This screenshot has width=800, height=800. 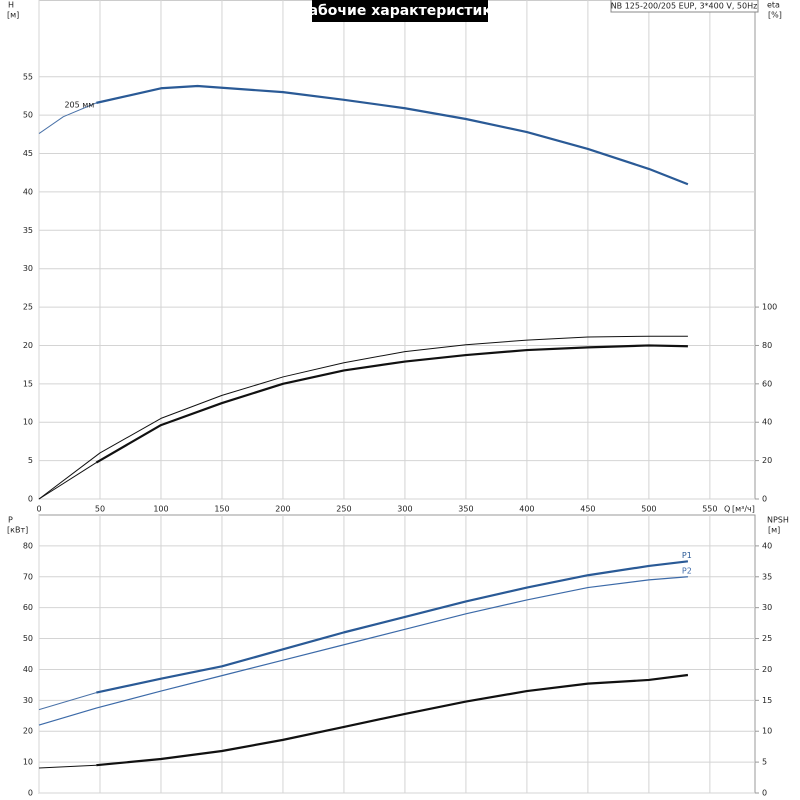 I want to click on curve-label: P2, so click(x=687, y=570).